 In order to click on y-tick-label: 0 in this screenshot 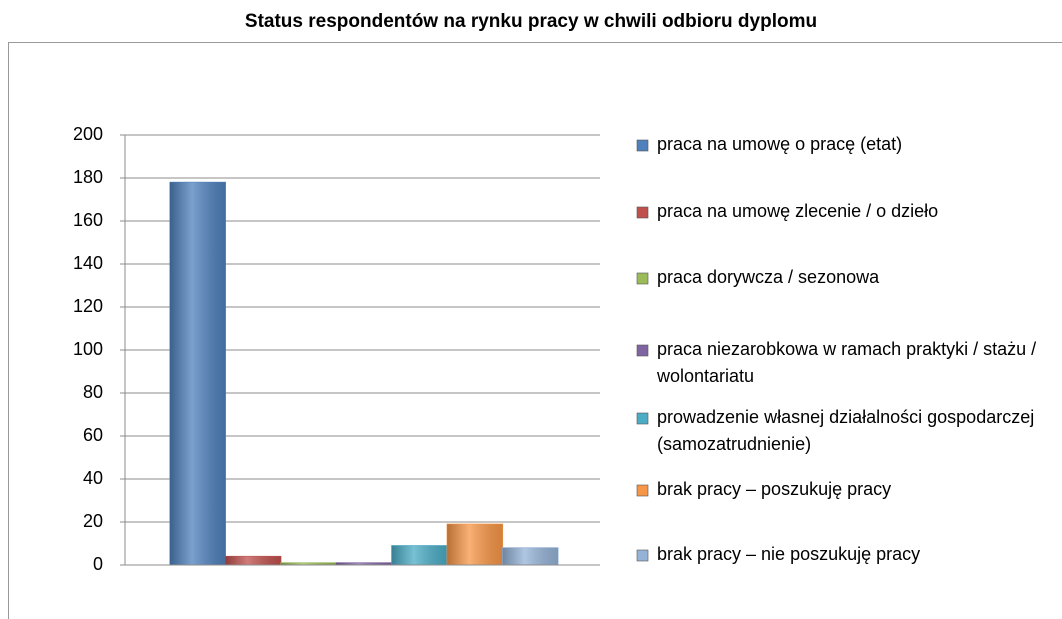, I will do `click(98, 564)`.